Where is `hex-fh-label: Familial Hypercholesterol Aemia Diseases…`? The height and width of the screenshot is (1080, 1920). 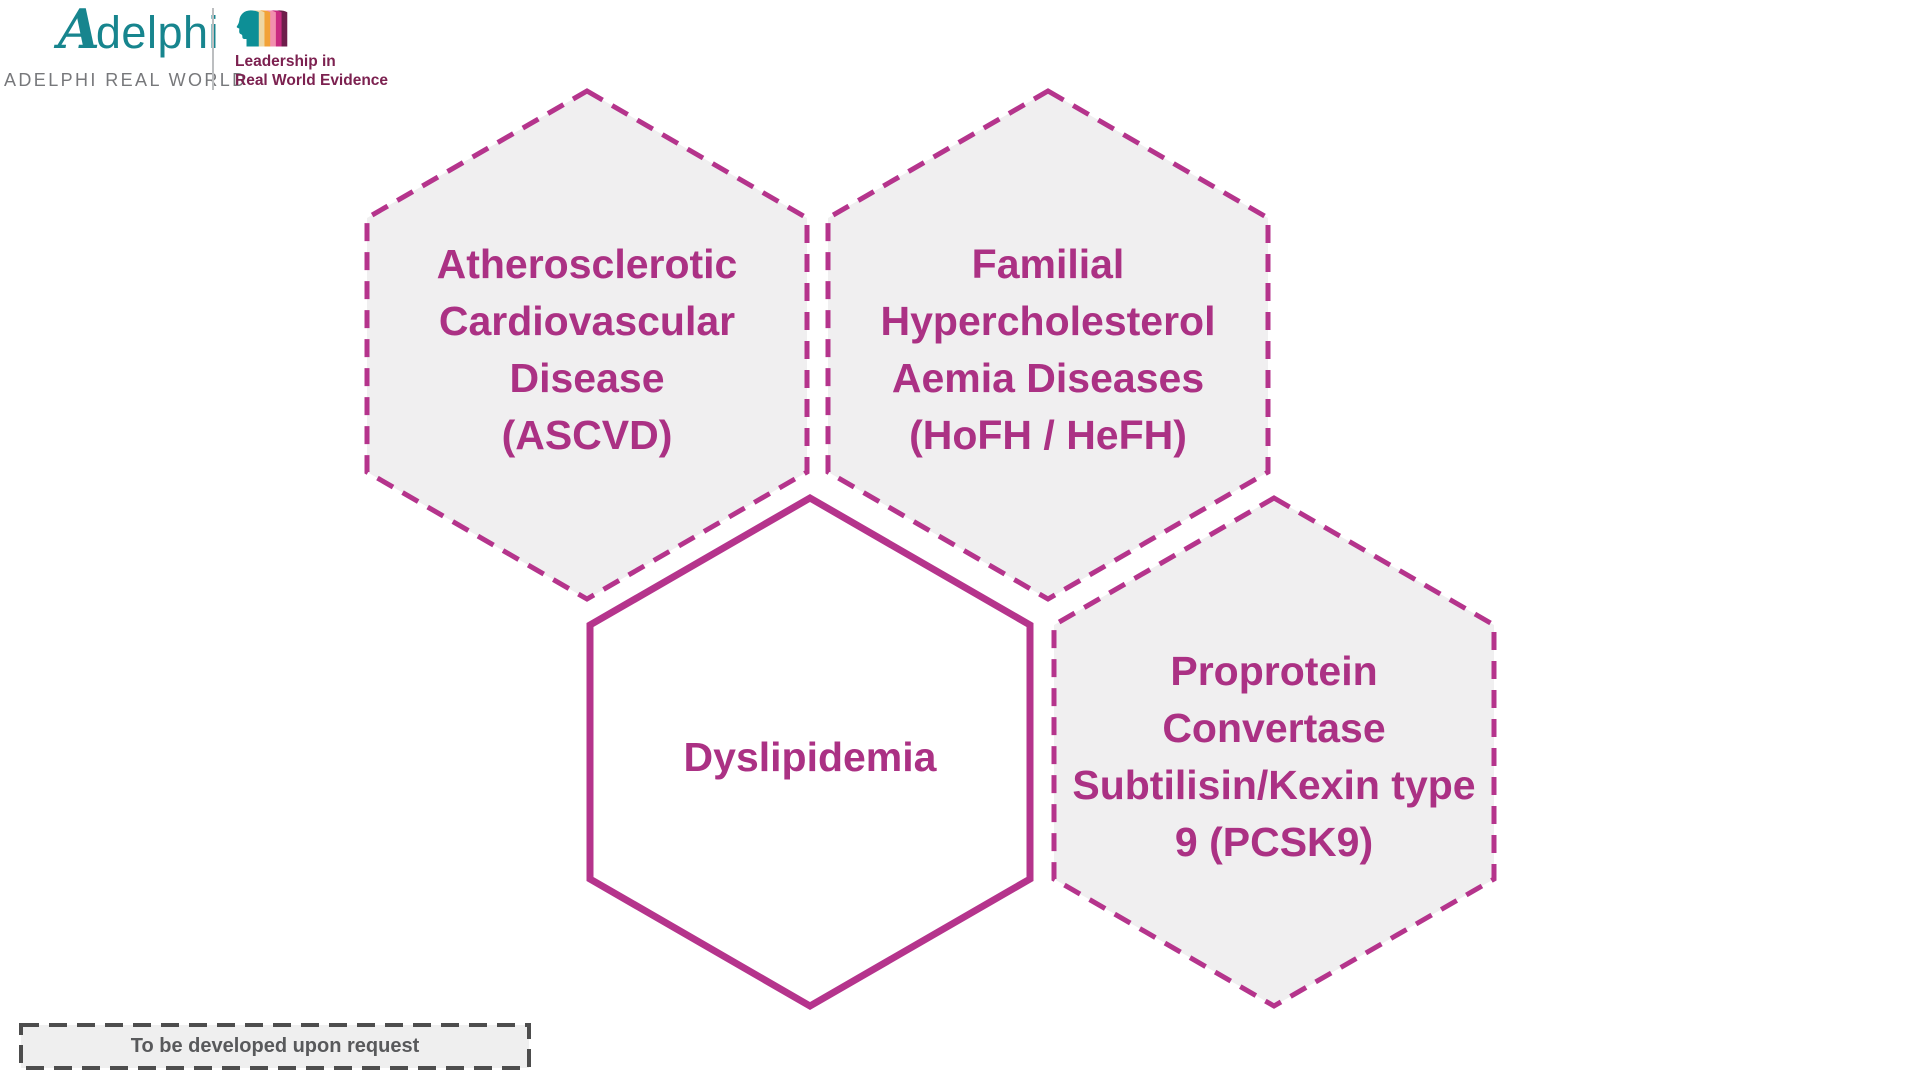
hex-fh-label: Familial Hypercholesterol Aemia Diseases… is located at coordinates (1048, 345).